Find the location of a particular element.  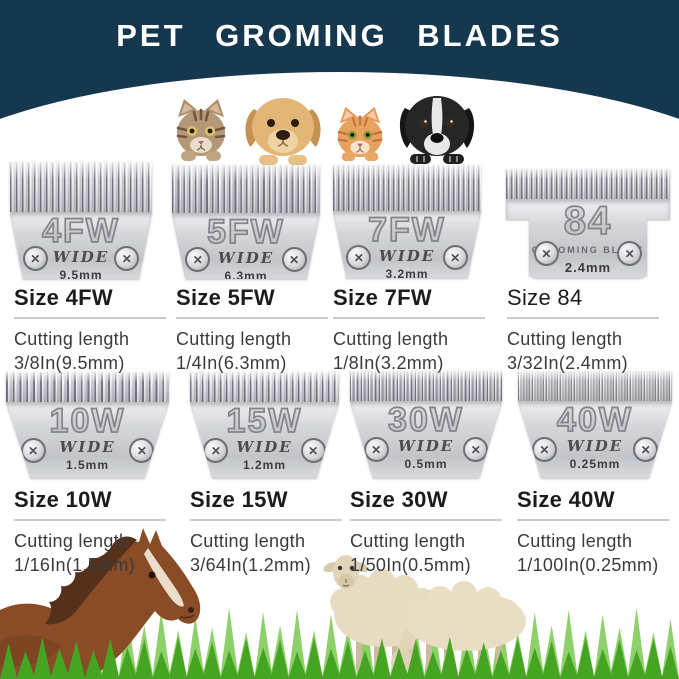

size-title: Size 10W is located at coordinates (63, 499).